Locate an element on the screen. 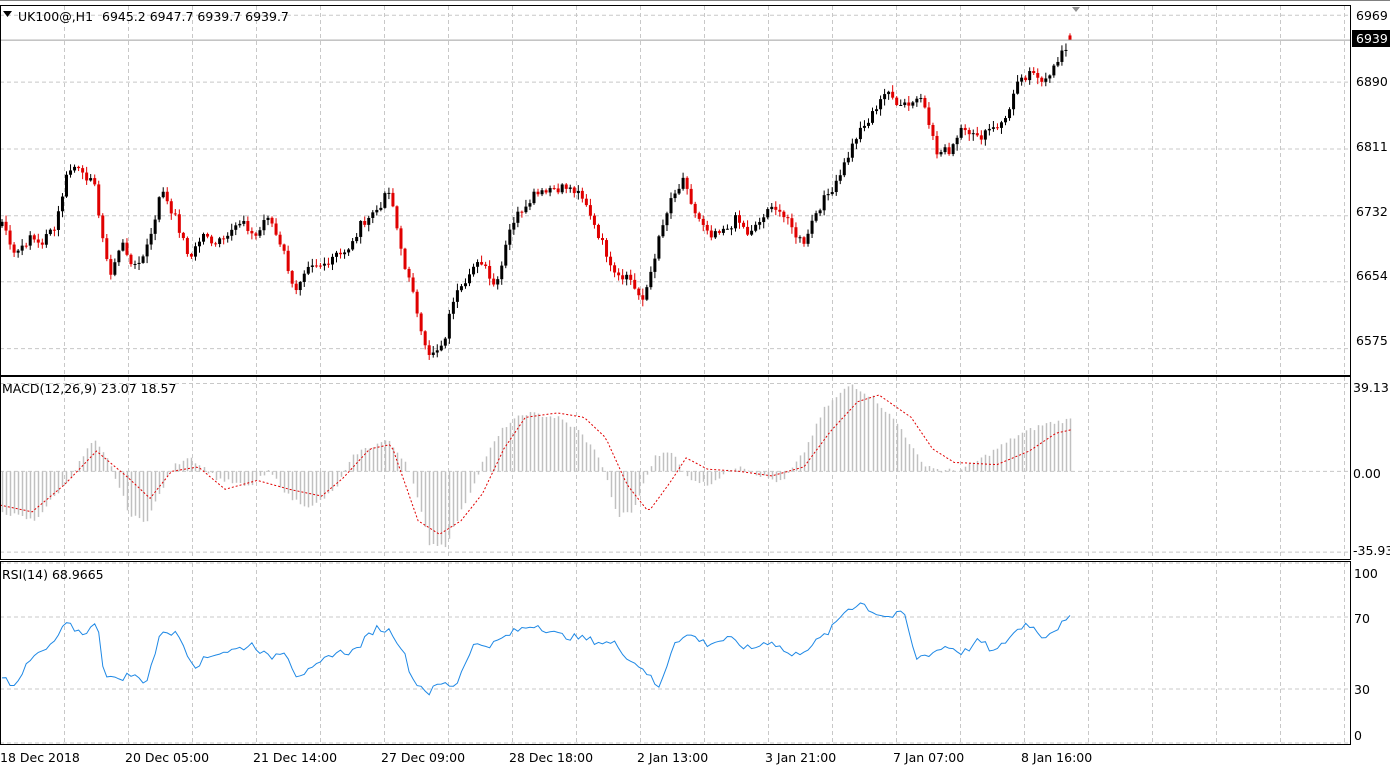  current-price-label: 6939 is located at coordinates (1372, 38).